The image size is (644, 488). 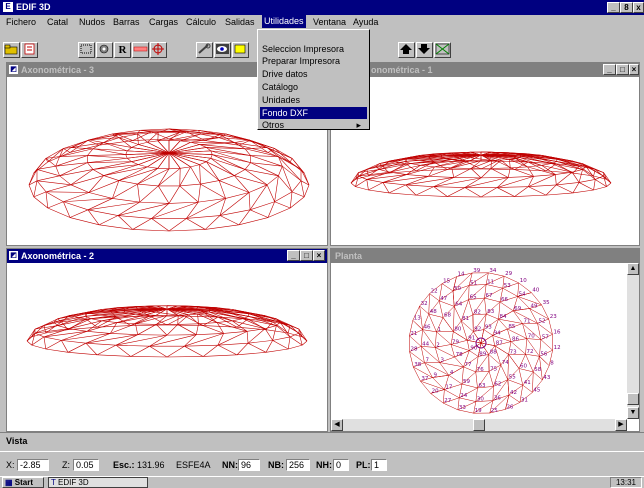 What do you see at coordinates (301, 61) in the screenshot?
I see `menu-item-preparar-impresora: Preparar Impresora` at bounding box center [301, 61].